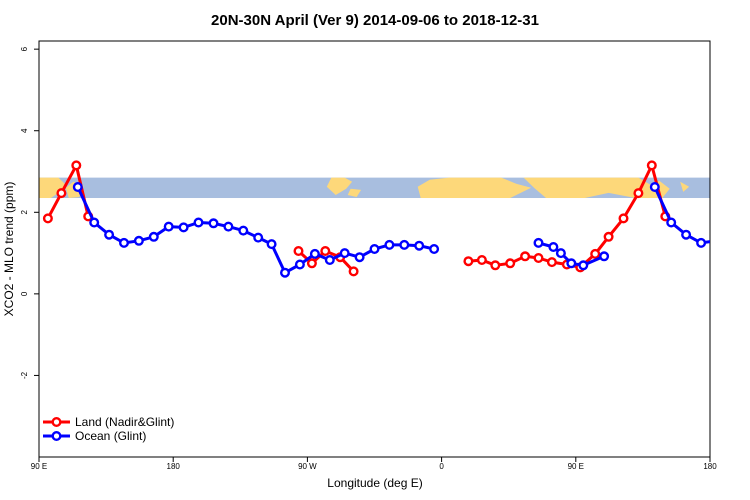 This screenshot has width=750, height=500. I want to click on legend-label: Ocean (Glint), so click(110, 436).